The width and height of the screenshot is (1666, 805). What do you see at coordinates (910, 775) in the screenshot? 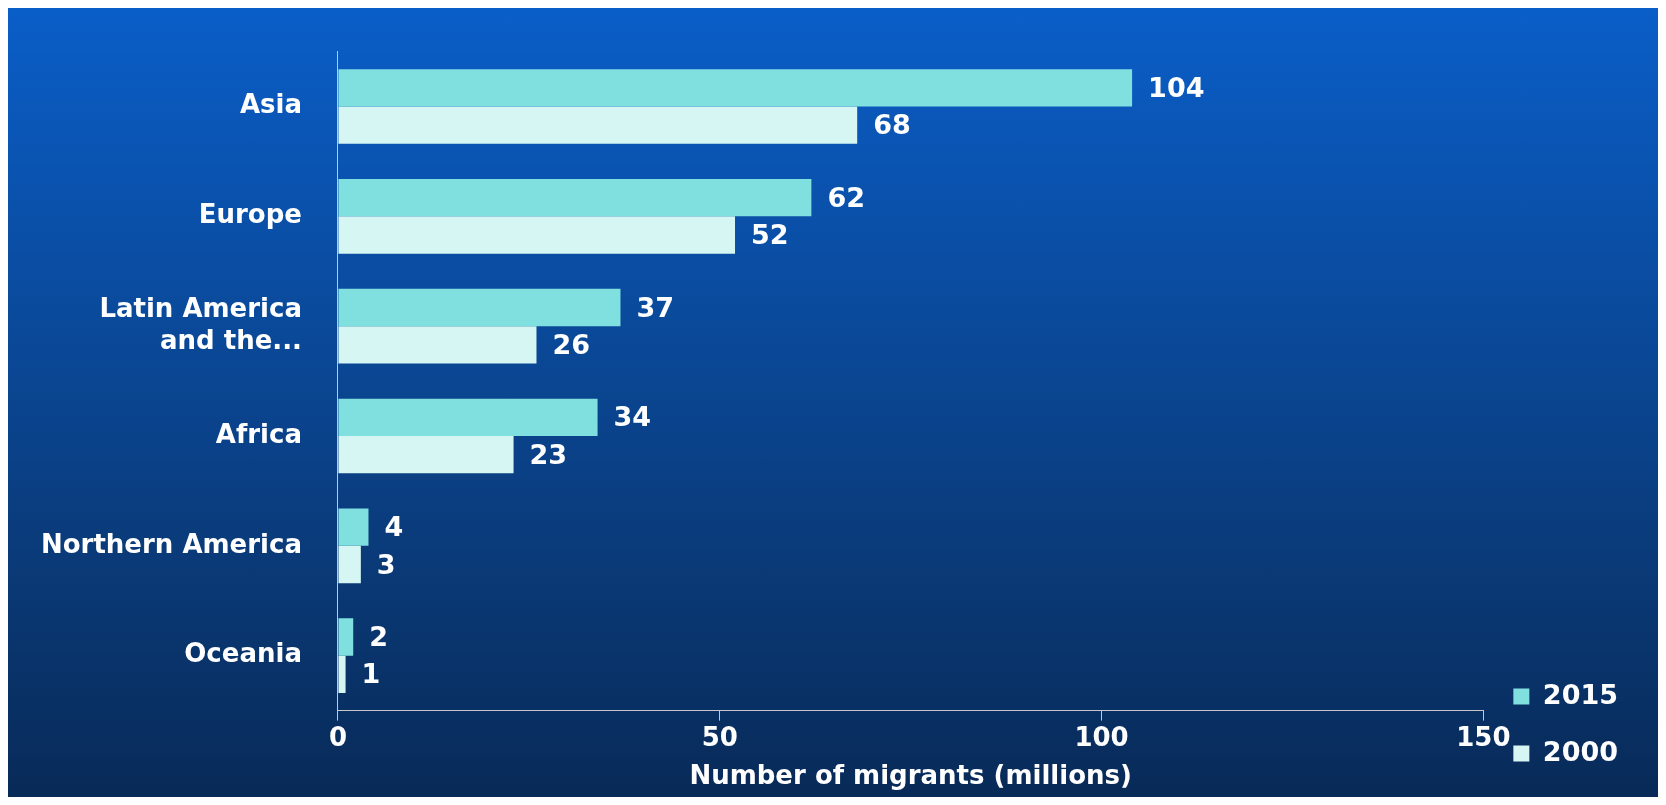
I see `x-axis-title: Number of migrants (millions)` at bounding box center [910, 775].